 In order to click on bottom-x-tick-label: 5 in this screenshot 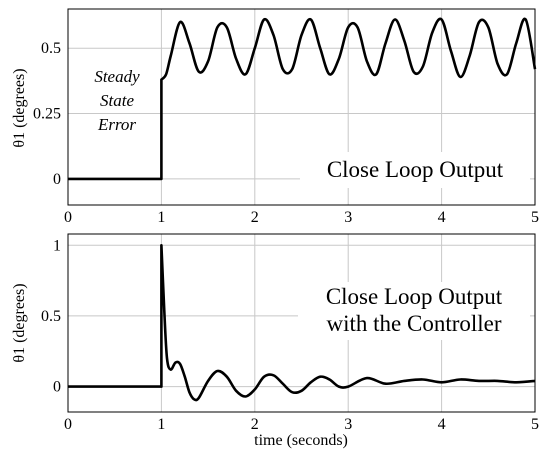, I will do `click(535, 424)`.